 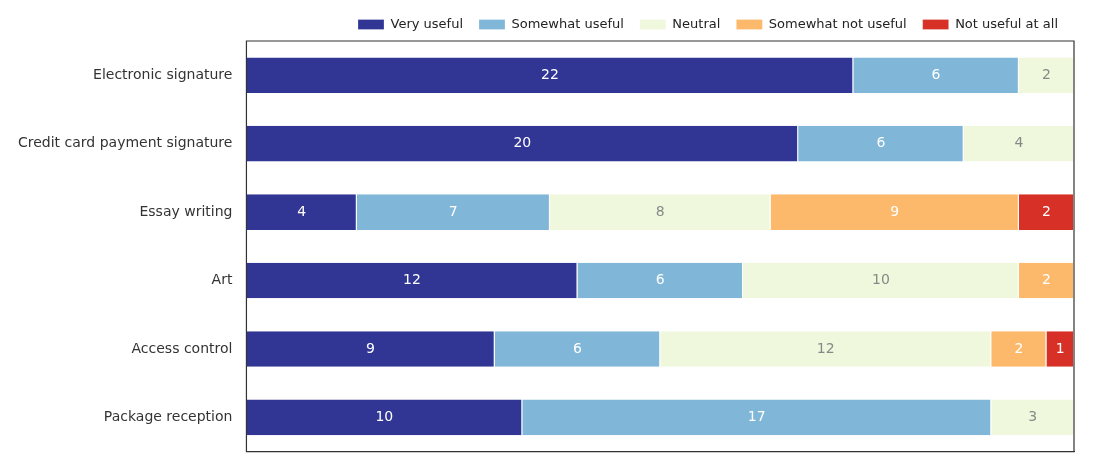 What do you see at coordinates (182, 347) in the screenshot?
I see `y-tick-label: Access control` at bounding box center [182, 347].